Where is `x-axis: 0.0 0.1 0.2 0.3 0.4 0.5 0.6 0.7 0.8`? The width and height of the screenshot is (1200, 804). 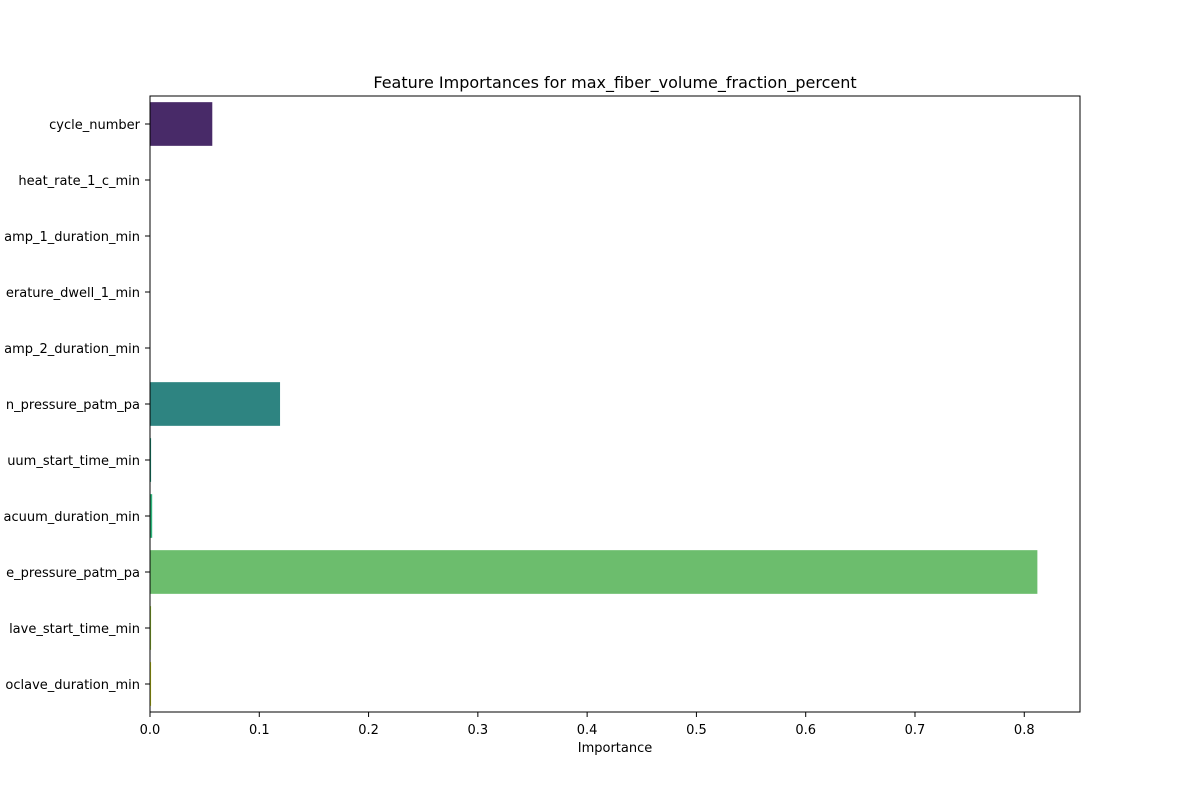 x-axis: 0.0 0.1 0.2 0.3 0.4 0.5 0.6 0.7 0.8 is located at coordinates (587, 725).